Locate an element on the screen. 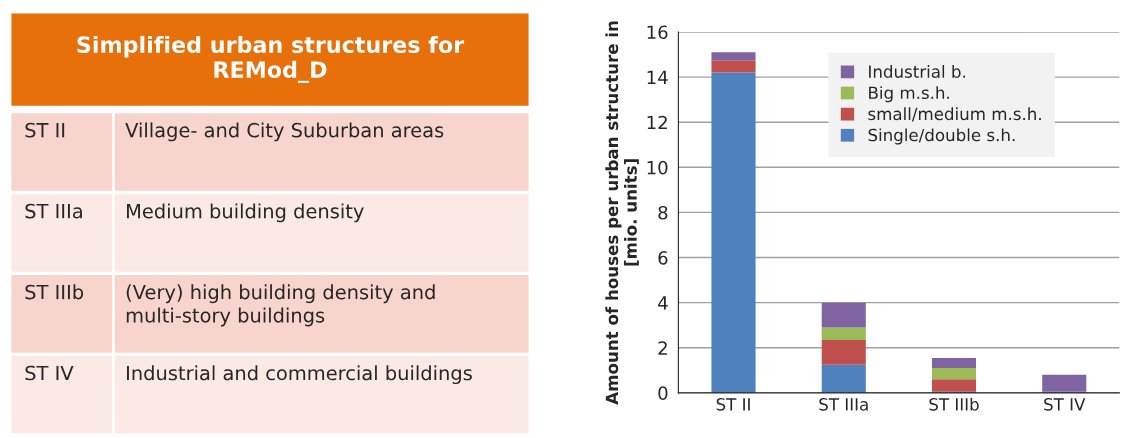 The width and height of the screenshot is (1125, 438). y-tick-label: 16 is located at coordinates (657, 32).